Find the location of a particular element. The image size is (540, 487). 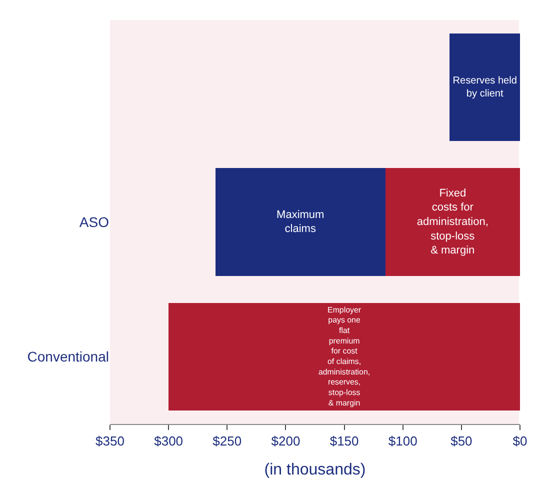

y-tick-label: ASO is located at coordinates (94, 222).